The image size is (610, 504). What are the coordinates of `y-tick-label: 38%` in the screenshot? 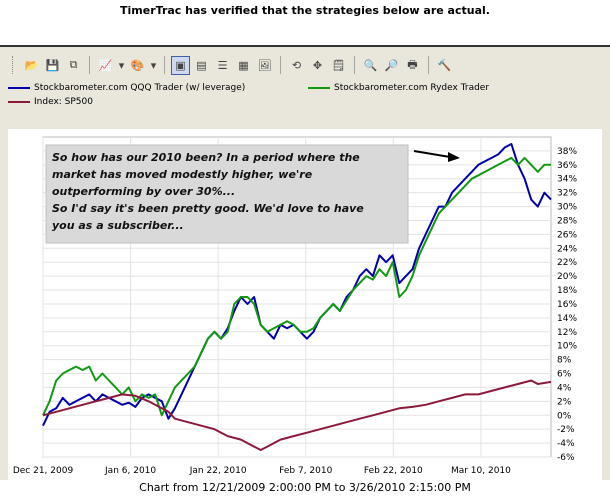 It's located at (567, 152).